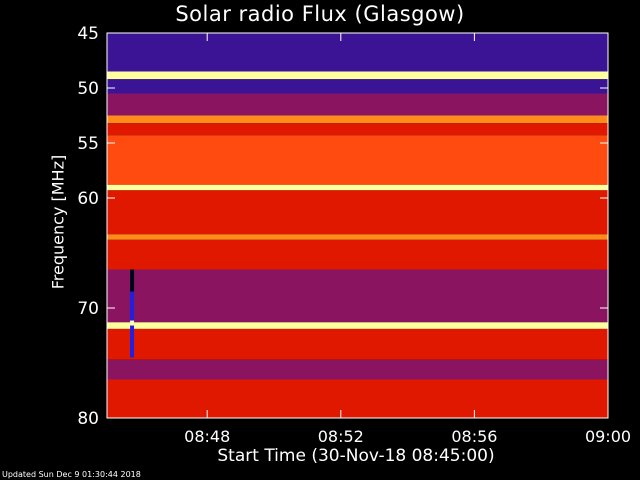 The width and height of the screenshot is (640, 480). Describe the element at coordinates (88, 89) in the screenshot. I see `y-tick-label: 50` at that location.